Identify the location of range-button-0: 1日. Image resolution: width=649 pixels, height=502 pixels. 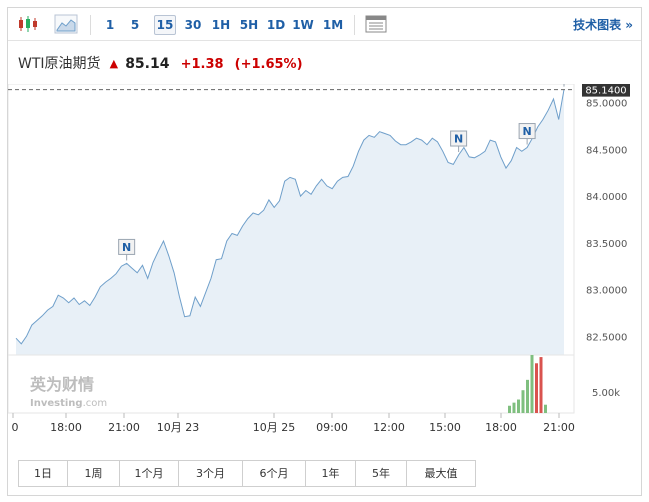
(43, 473).